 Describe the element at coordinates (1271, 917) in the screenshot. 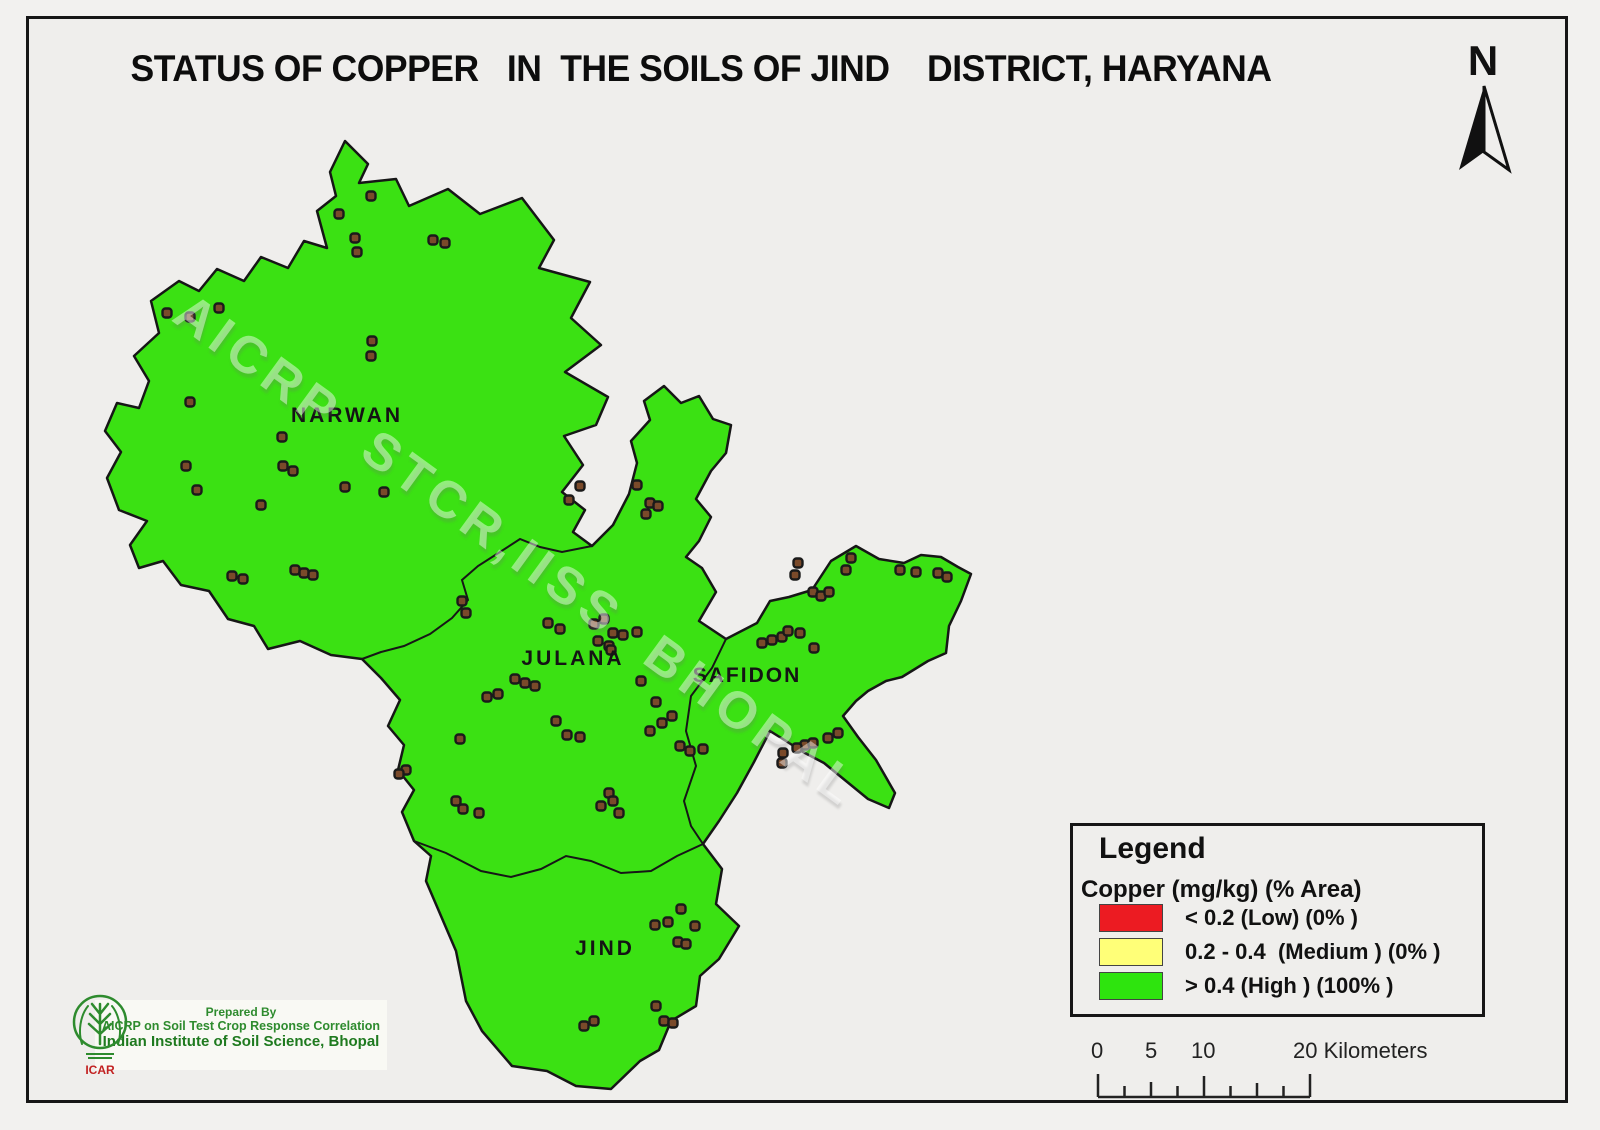

I see `legend-label-low: < 0.2 (Low) (0% )` at that location.